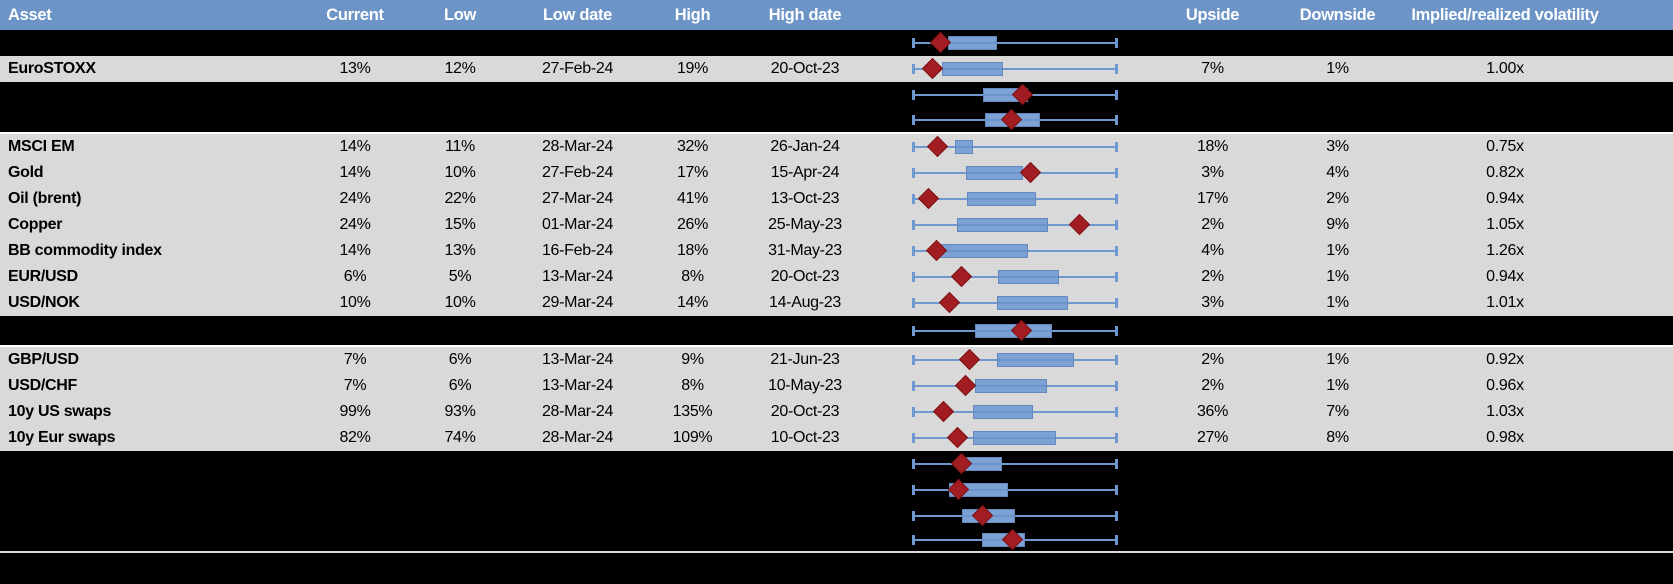 The width and height of the screenshot is (1673, 584). I want to click on cell-asset: USD/NOK, so click(44, 302).